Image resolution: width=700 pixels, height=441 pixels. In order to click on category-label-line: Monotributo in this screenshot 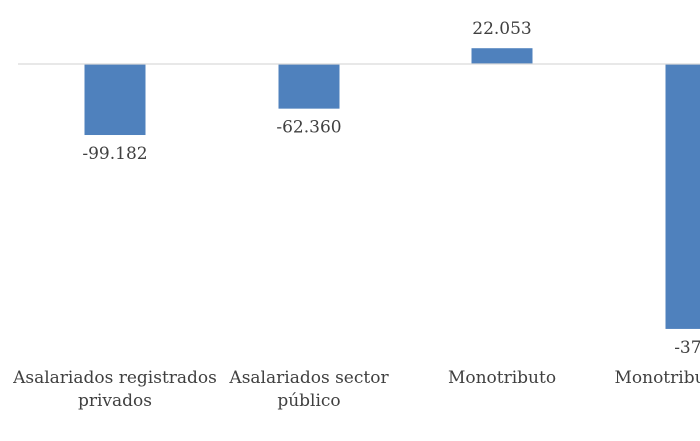, I will do `click(502, 378)`.